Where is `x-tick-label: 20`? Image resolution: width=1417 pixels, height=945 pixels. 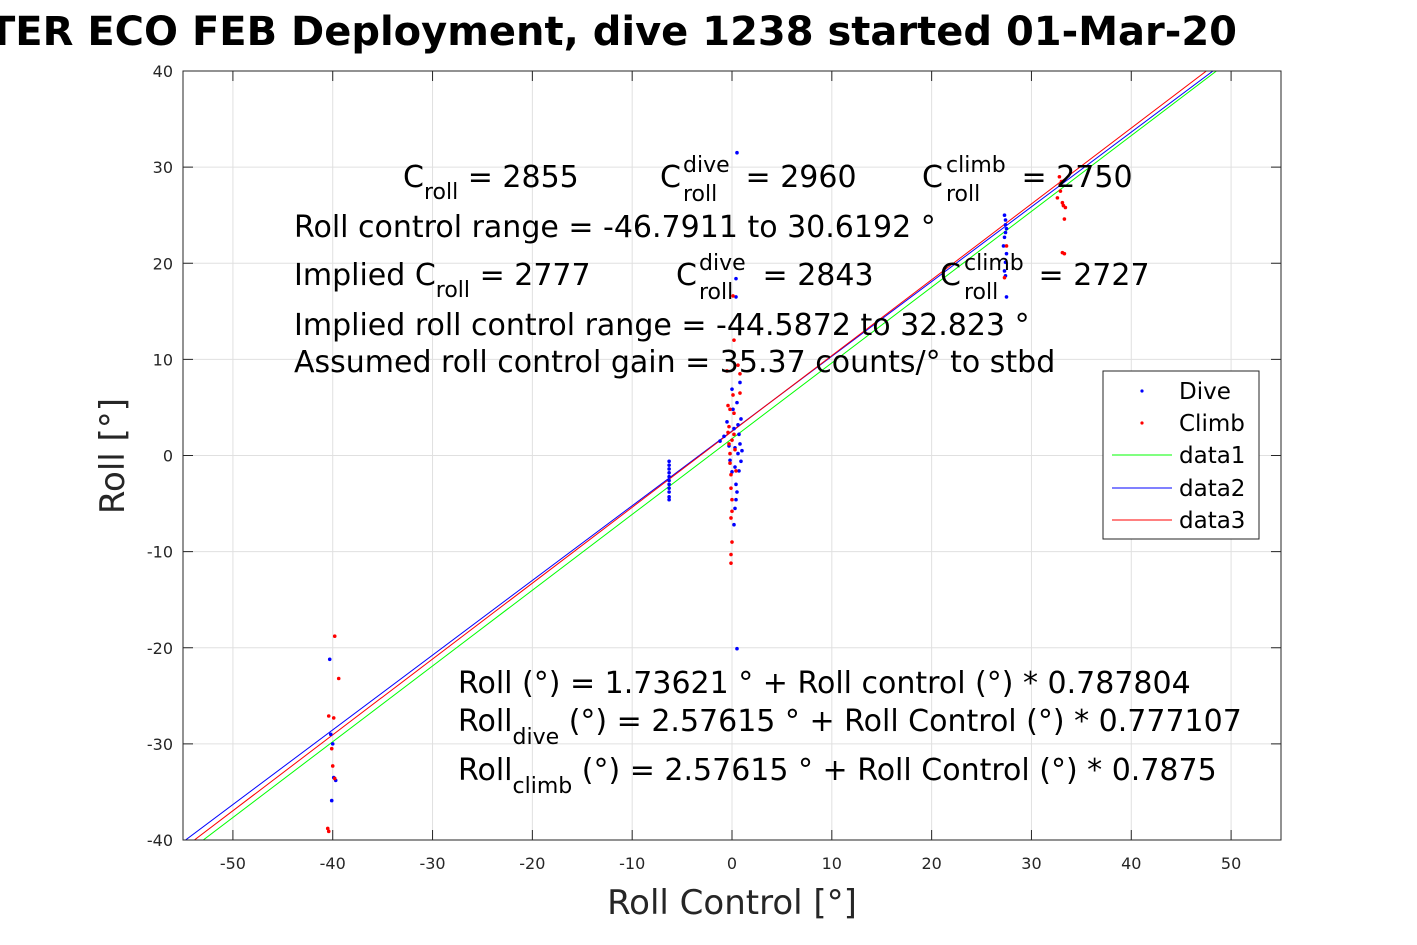 x-tick-label: 20 is located at coordinates (931, 863).